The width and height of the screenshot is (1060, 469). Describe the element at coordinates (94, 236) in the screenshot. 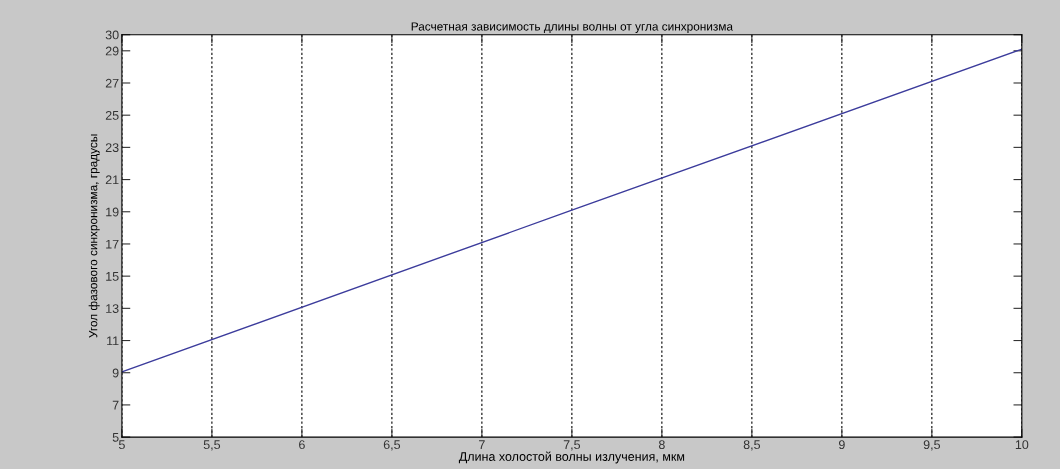

I see `y-axis-title: Угол фазового синхронизма, градусы` at that location.